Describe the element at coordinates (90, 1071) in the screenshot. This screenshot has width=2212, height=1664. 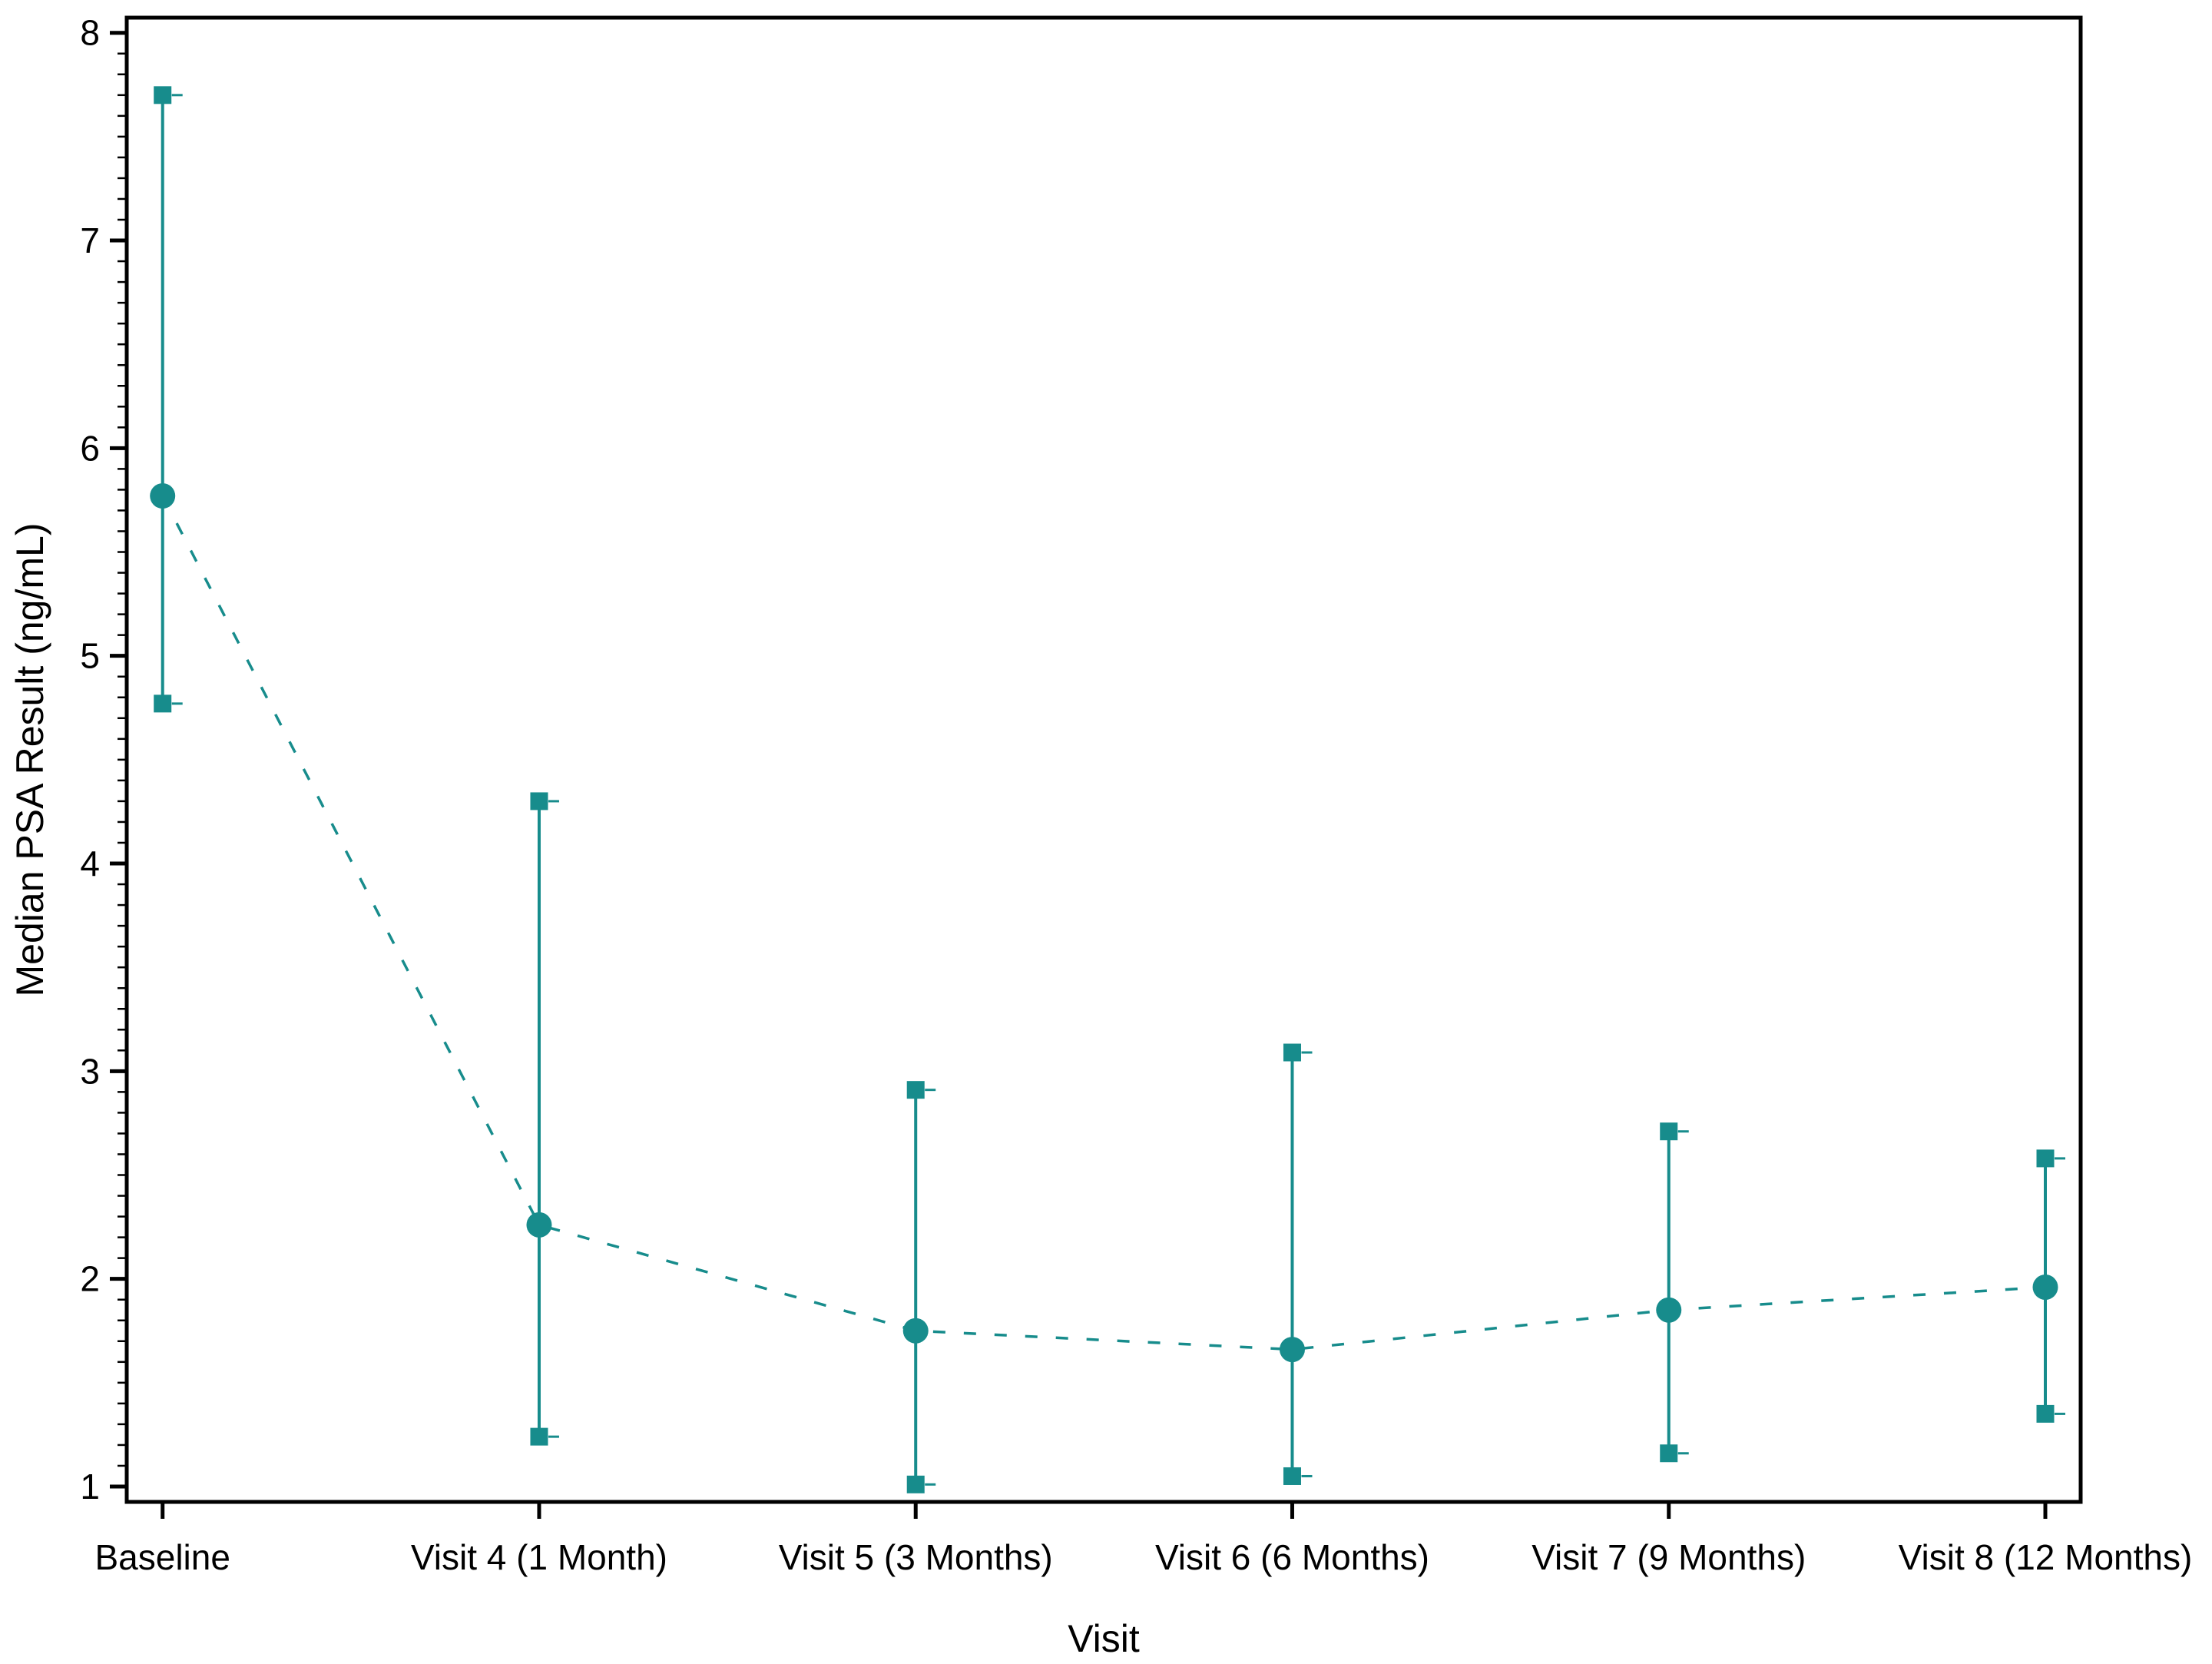
I see `y-axis-tick-label: 3` at that location.